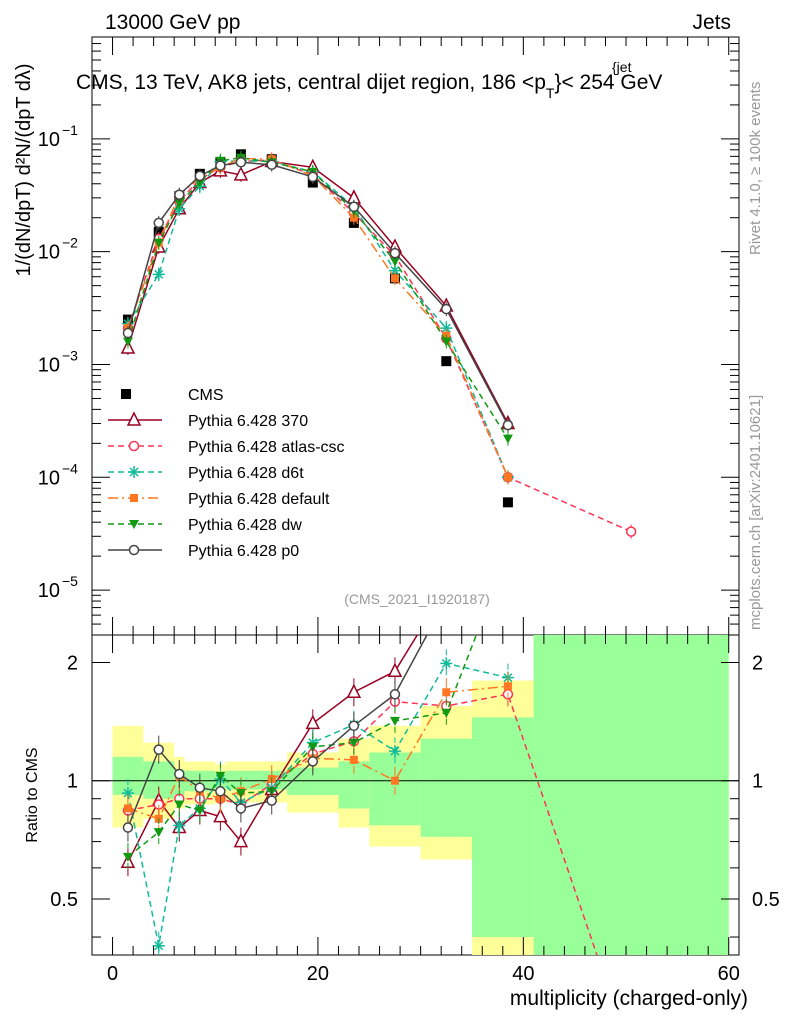 The height and width of the screenshot is (1024, 786). I want to click on legend-label-1: Pythia 6.428 atlas-csc, so click(266, 447).